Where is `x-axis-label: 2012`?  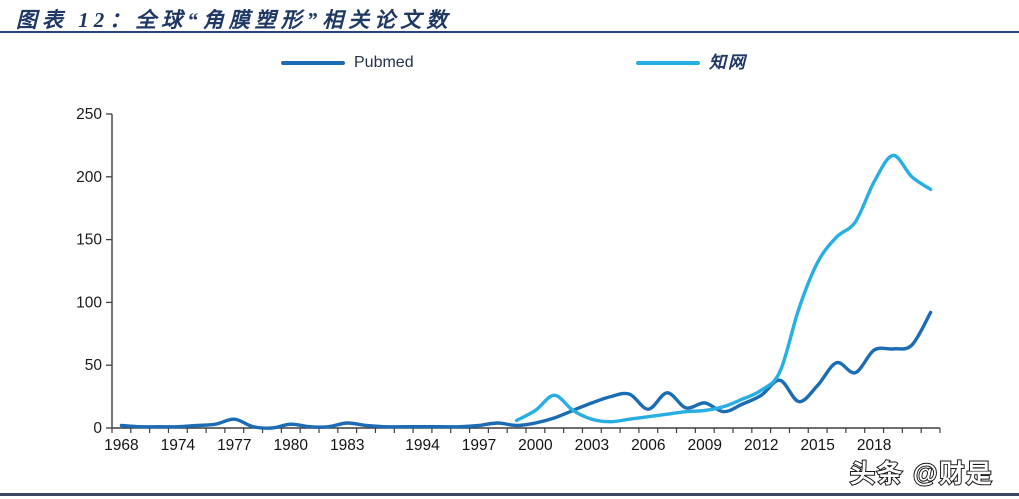
x-axis-label: 2012 is located at coordinates (761, 445).